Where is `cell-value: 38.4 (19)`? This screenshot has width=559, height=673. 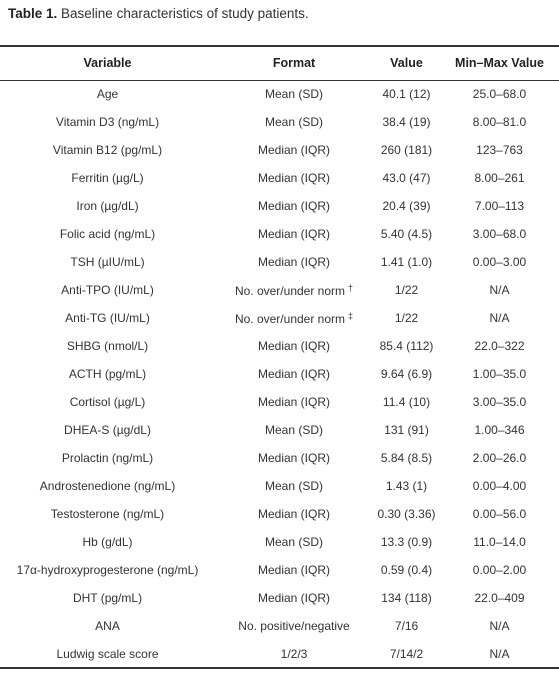 cell-value: 38.4 (19) is located at coordinates (406, 122).